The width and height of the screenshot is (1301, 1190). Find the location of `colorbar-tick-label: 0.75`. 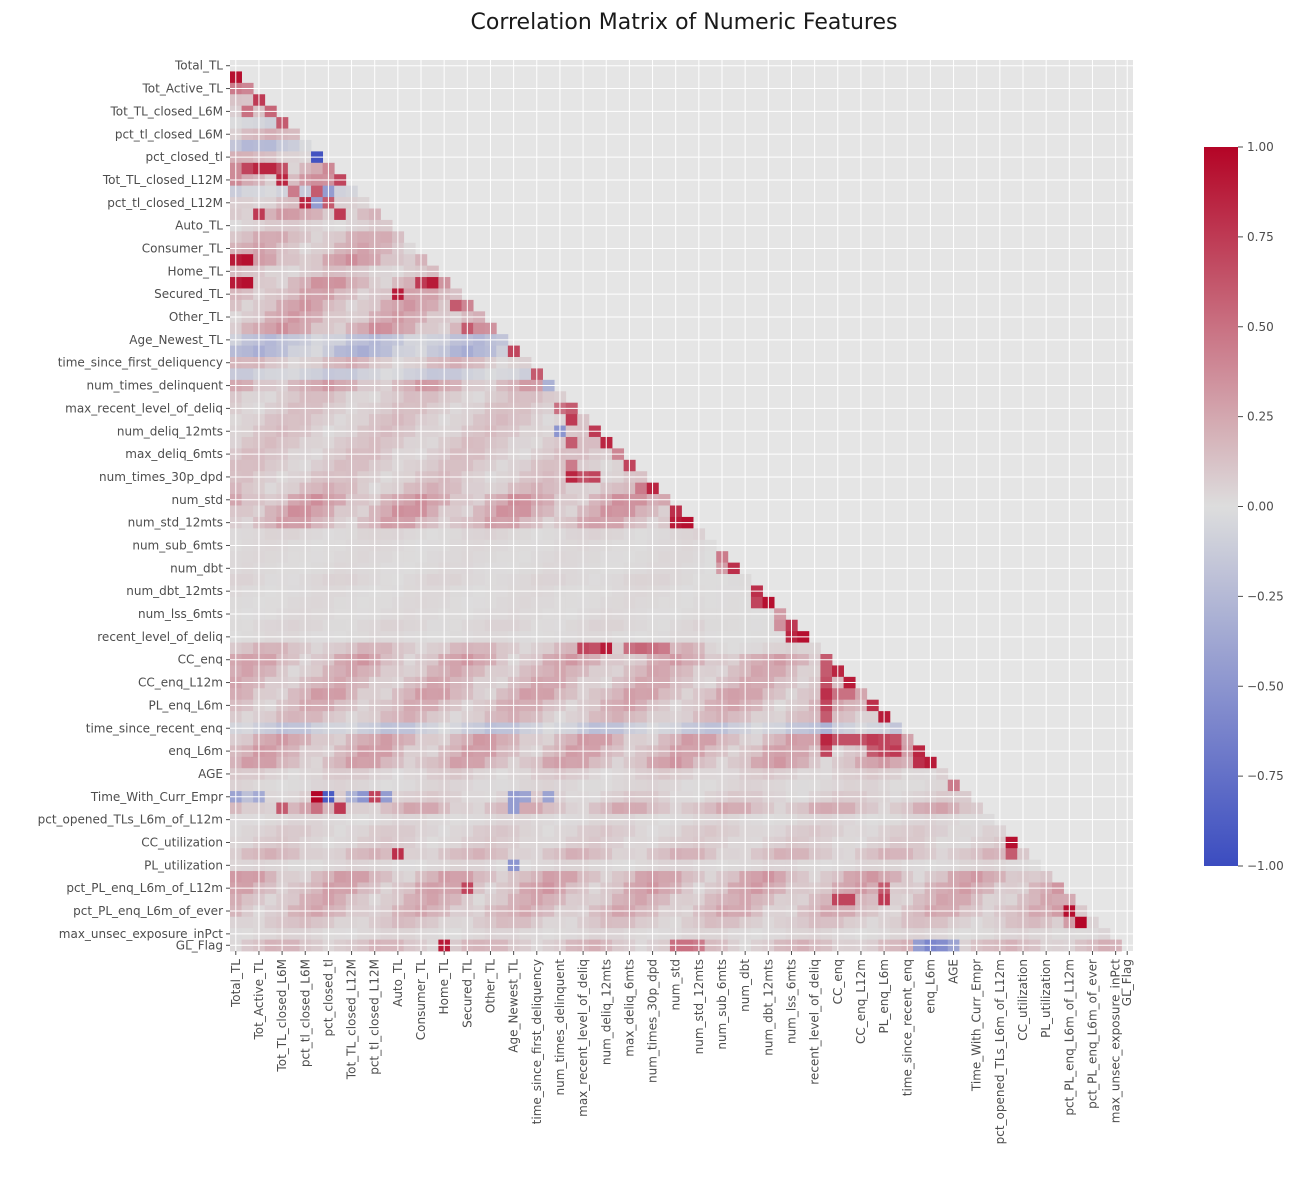

colorbar-tick-label: 0.75 is located at coordinates (1260, 237).